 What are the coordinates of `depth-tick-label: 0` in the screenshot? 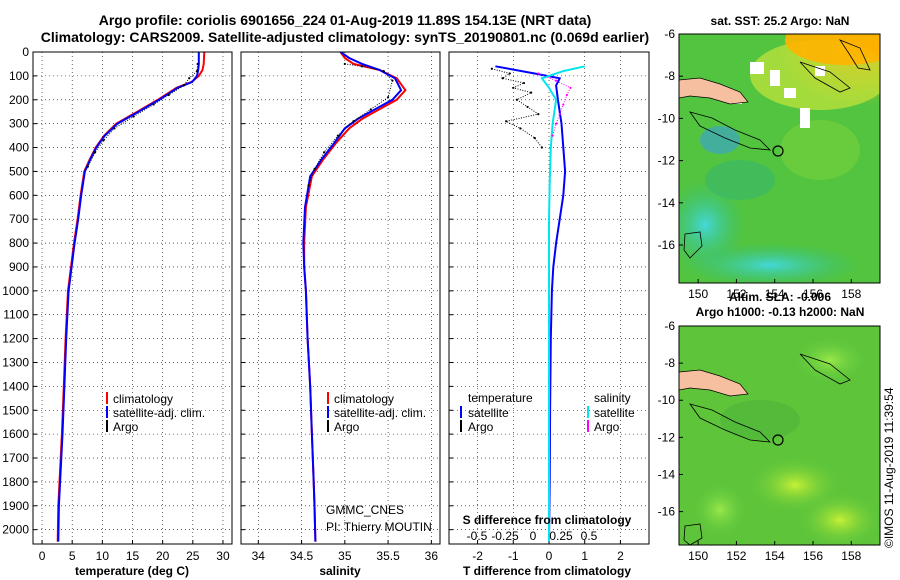 It's located at (25, 52).